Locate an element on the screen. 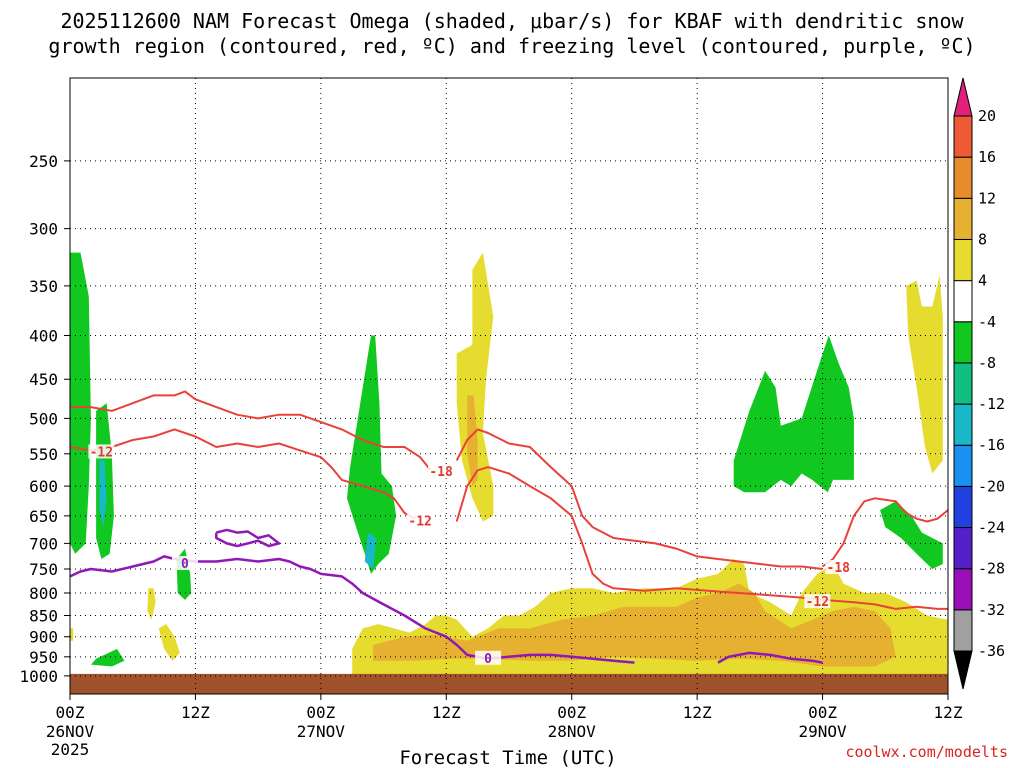  y-tick-label-550: 550 is located at coordinates (43, 454).